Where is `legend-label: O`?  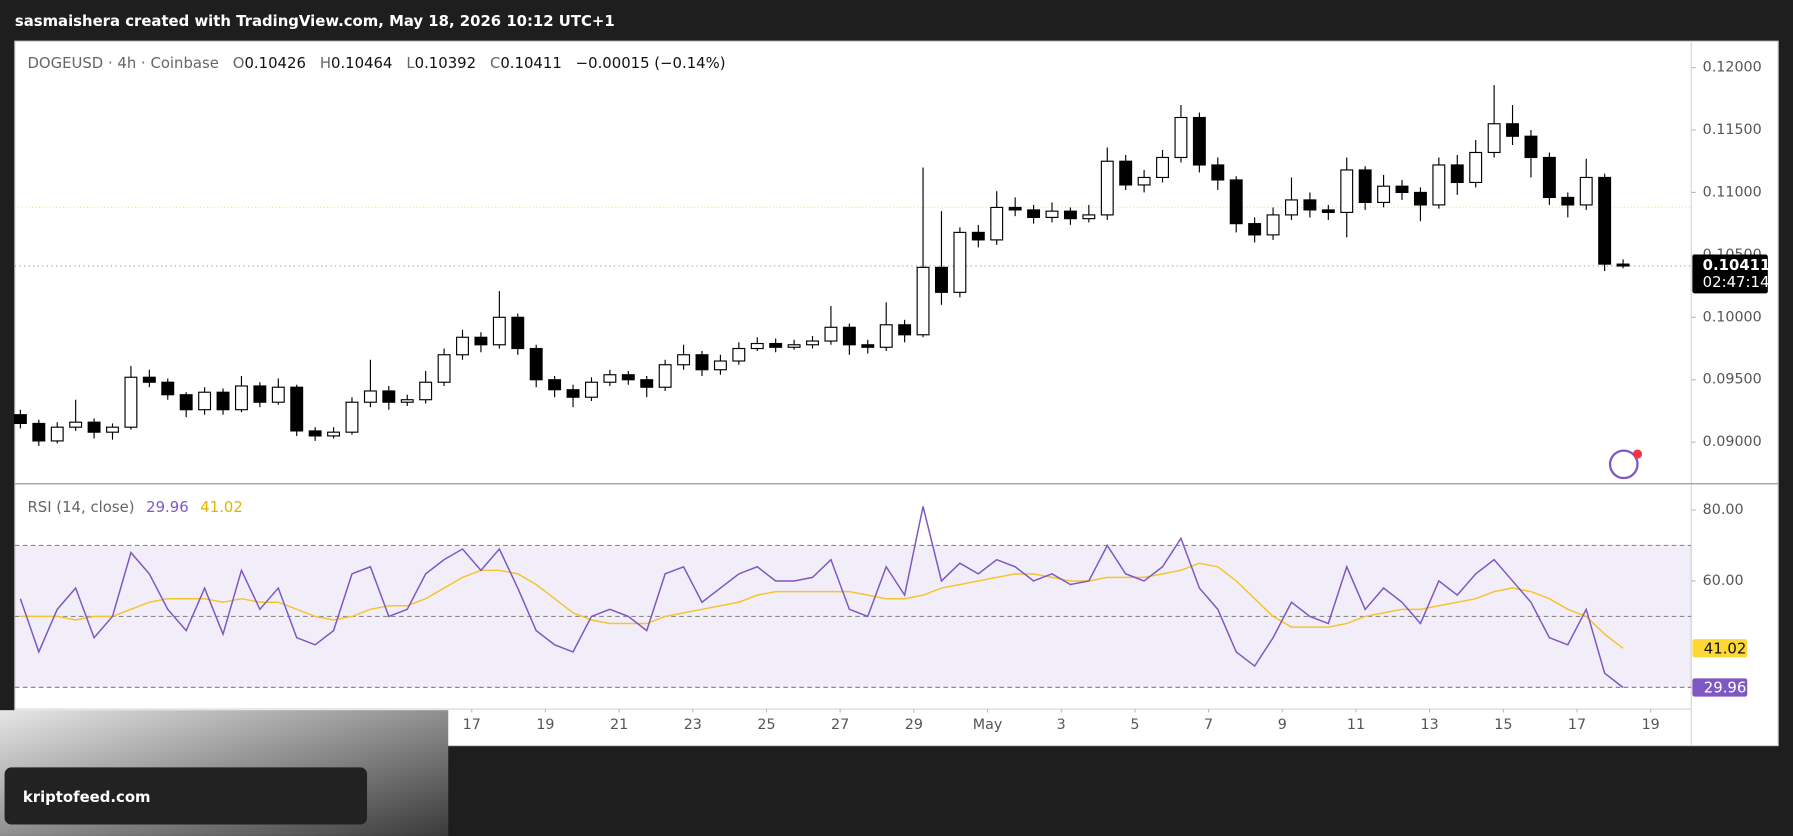
legend-label: O is located at coordinates (239, 63).